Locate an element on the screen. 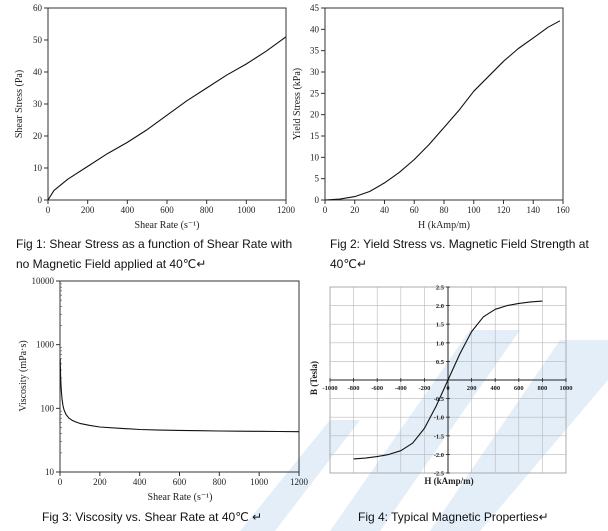 The image size is (608, 531). y-tick-label: -1.5 is located at coordinates (439, 436).